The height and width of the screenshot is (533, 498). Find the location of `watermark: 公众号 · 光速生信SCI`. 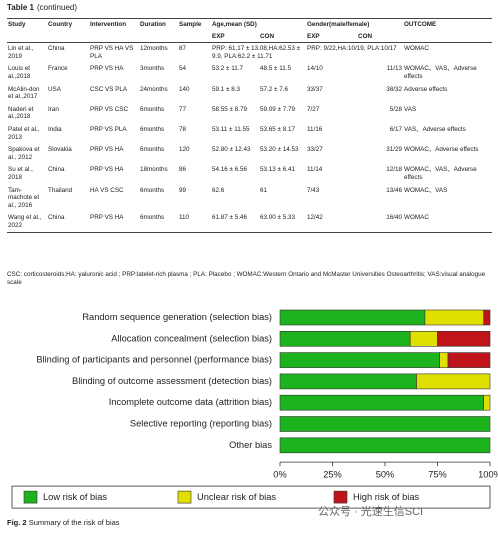

watermark: 公众号 · 光速生信SCI is located at coordinates (371, 512).